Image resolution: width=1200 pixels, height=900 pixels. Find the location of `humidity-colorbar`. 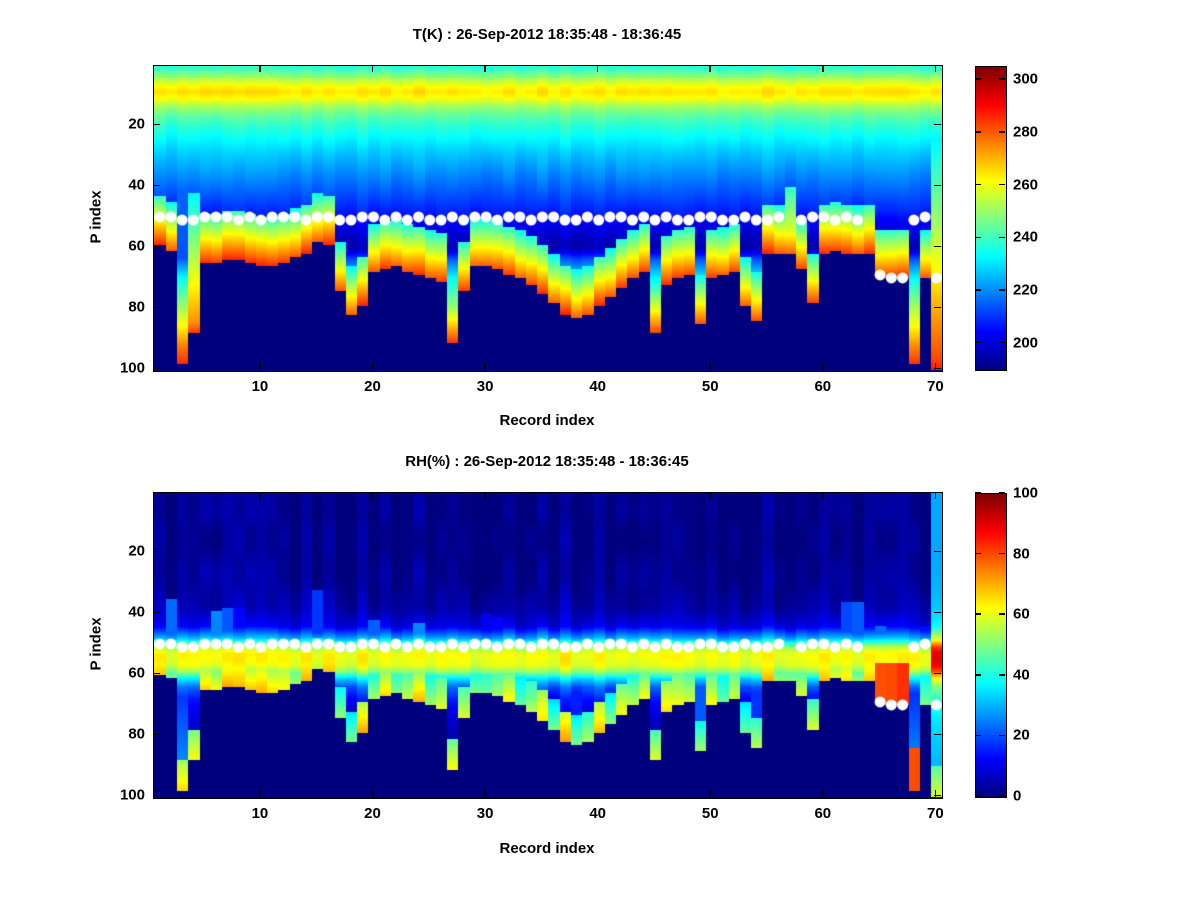

humidity-colorbar is located at coordinates (991, 645).